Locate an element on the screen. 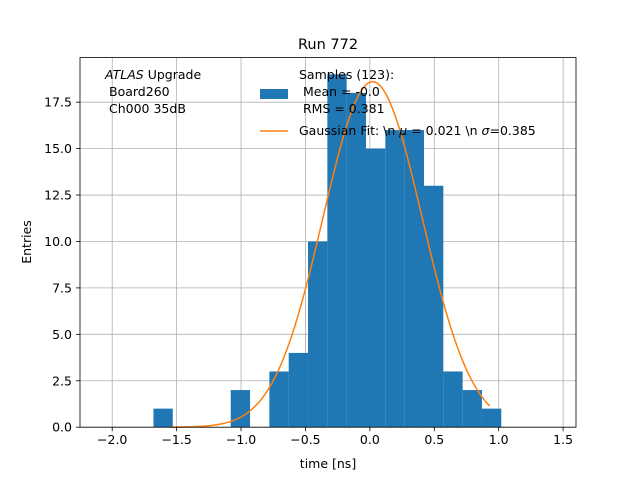 This screenshot has width=640, height=480. x-tick-label: −0.5 is located at coordinates (305, 439).